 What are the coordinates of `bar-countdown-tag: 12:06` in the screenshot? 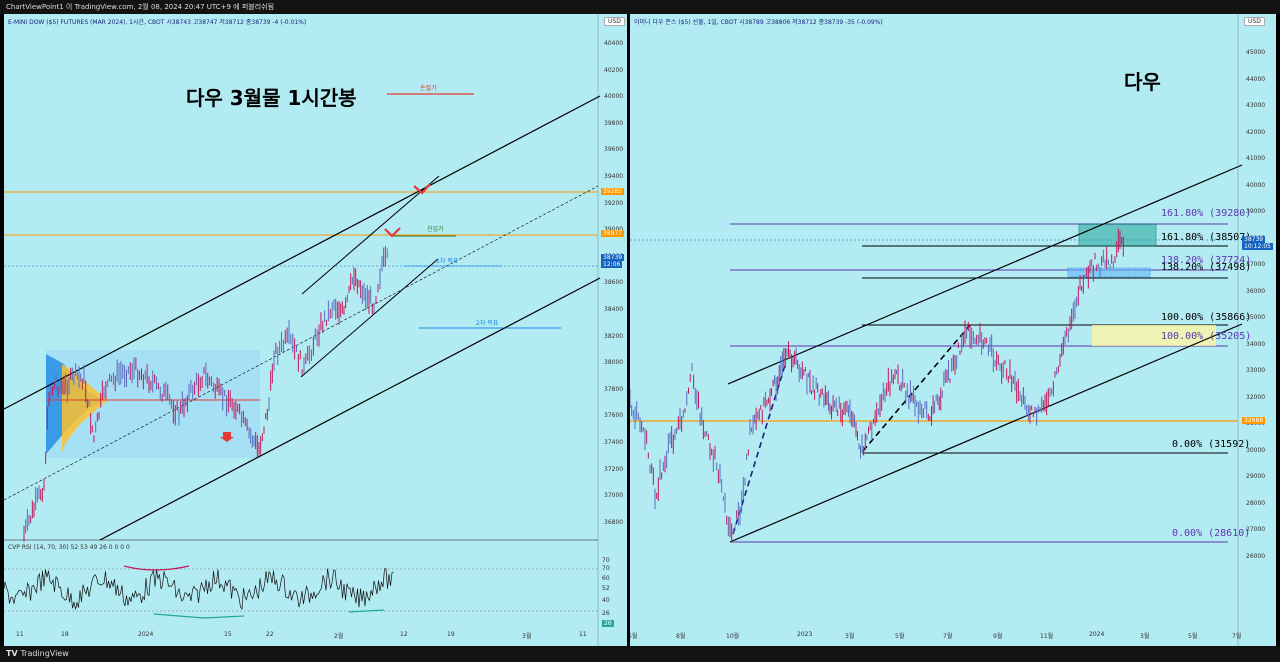 It's located at (612, 264).